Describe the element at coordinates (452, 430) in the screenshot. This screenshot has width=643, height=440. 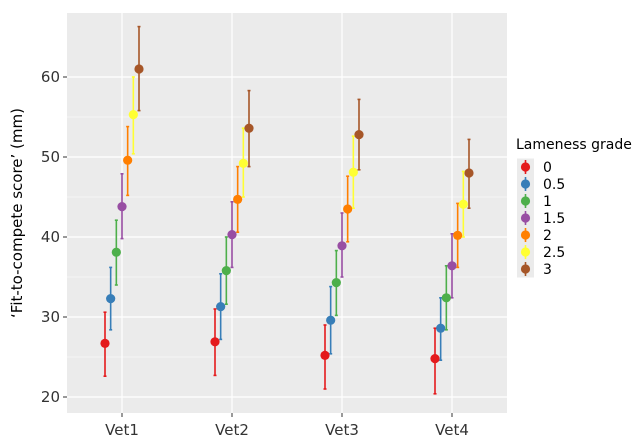
I see `x-tick-label: Vet4` at that location.